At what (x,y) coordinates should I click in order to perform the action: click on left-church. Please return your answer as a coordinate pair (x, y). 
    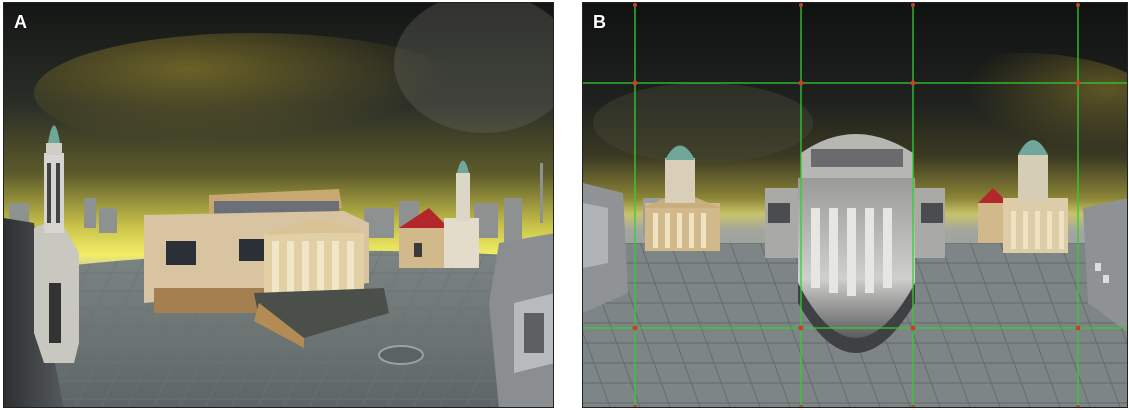
    Looking at the image, I should click on (682, 198).